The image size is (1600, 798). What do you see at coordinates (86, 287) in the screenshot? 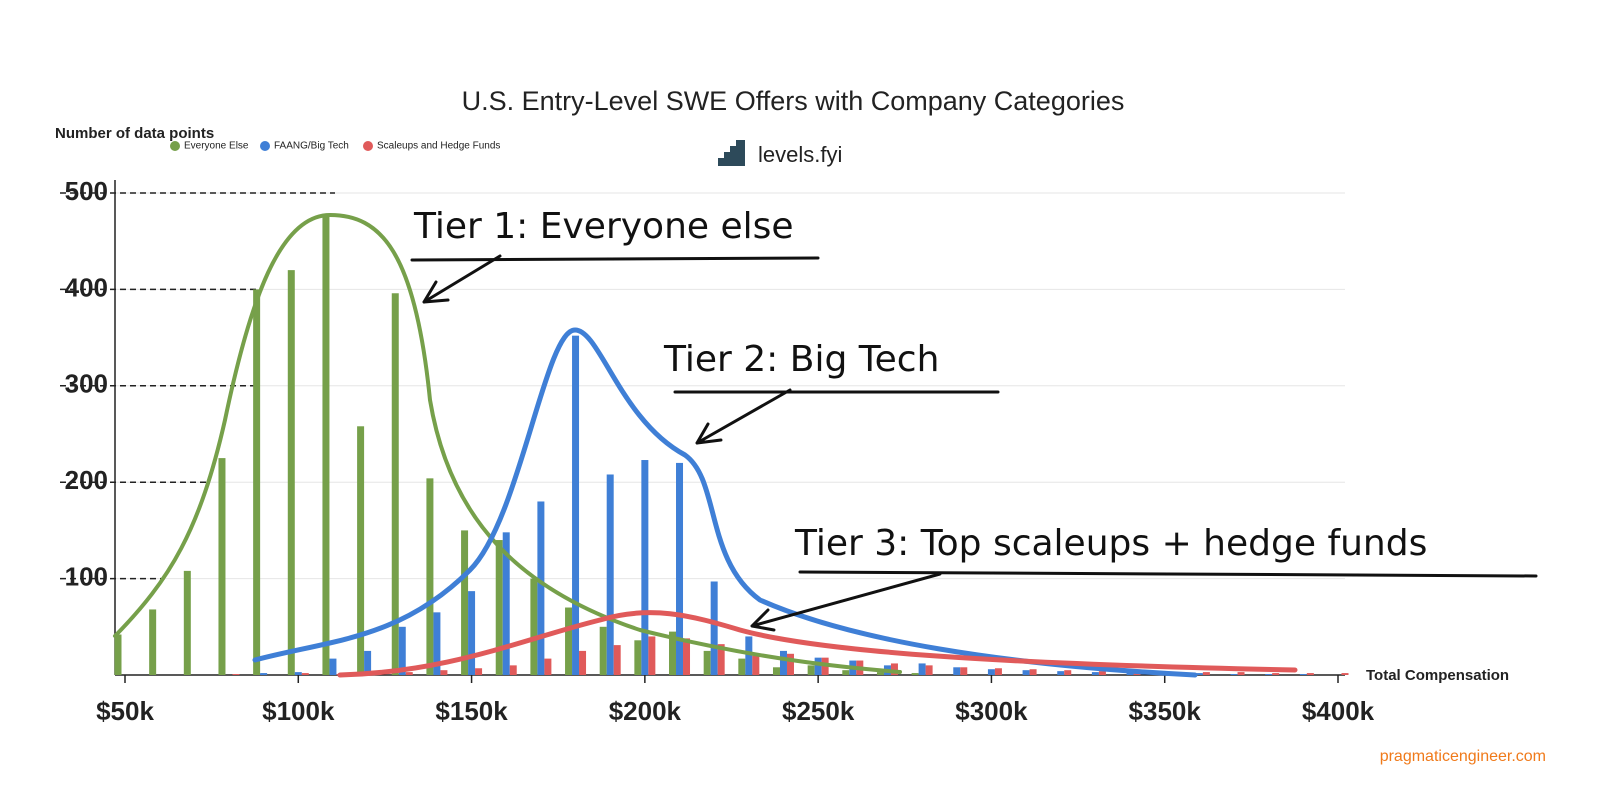
I see `y-tick-label: 400` at bounding box center [86, 287].